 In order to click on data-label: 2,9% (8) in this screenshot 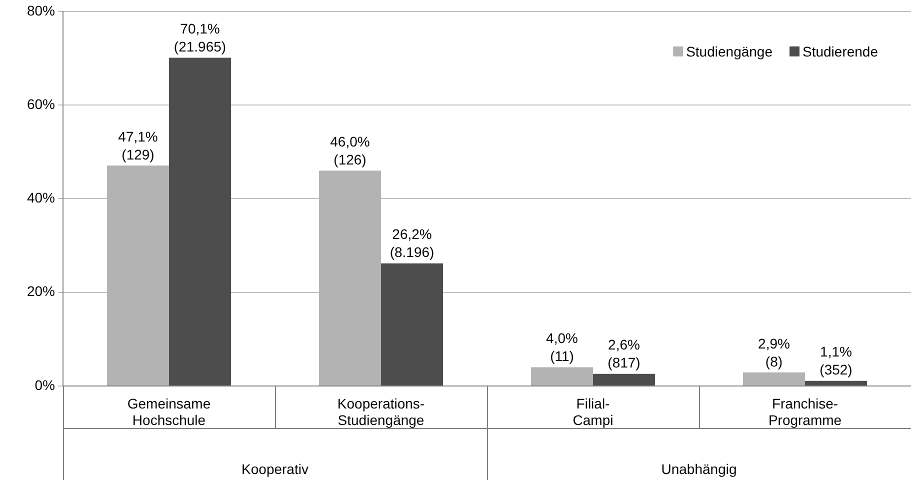, I will do `click(774, 352)`.